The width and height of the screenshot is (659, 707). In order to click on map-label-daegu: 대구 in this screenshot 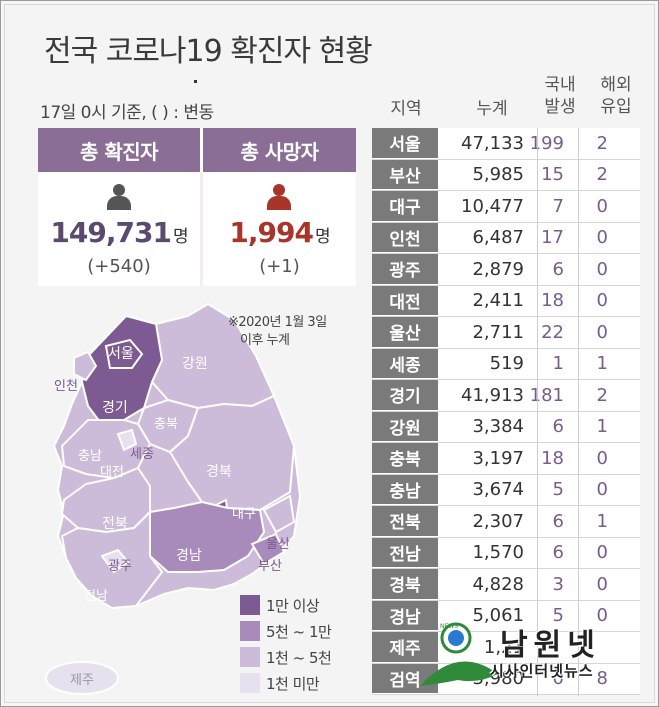, I will do `click(244, 514)`.